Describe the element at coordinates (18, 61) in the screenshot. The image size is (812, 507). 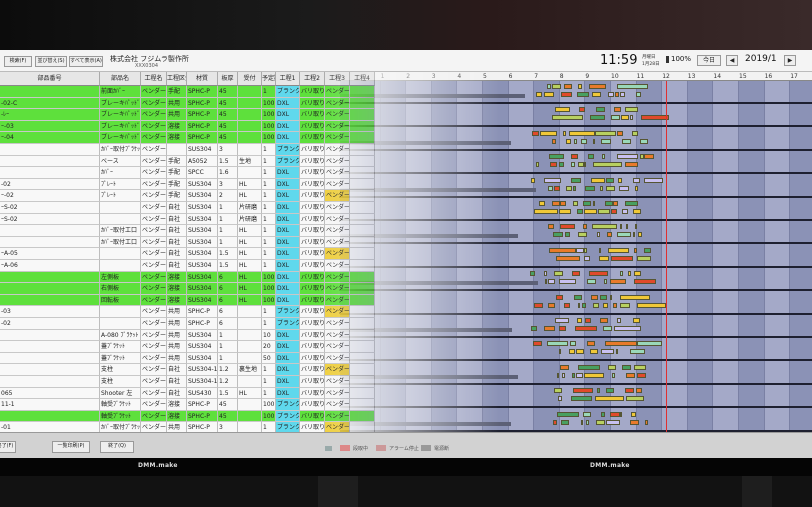
I see `button: 検索(F)` at that location.